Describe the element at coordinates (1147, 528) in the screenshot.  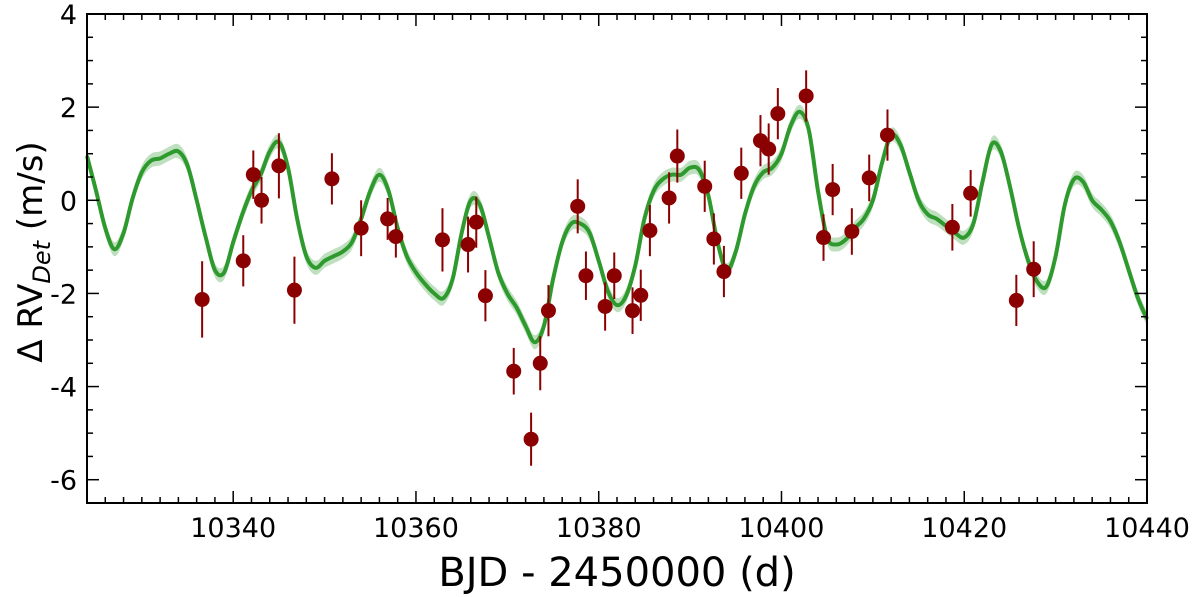
I see `x-tick-label: 10440` at that location.